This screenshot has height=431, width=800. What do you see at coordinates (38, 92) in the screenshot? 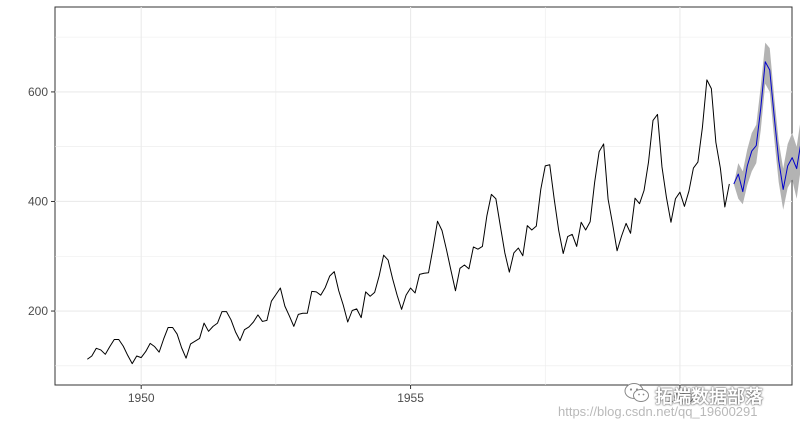
I see `y-tick-label: 600` at bounding box center [38, 92].